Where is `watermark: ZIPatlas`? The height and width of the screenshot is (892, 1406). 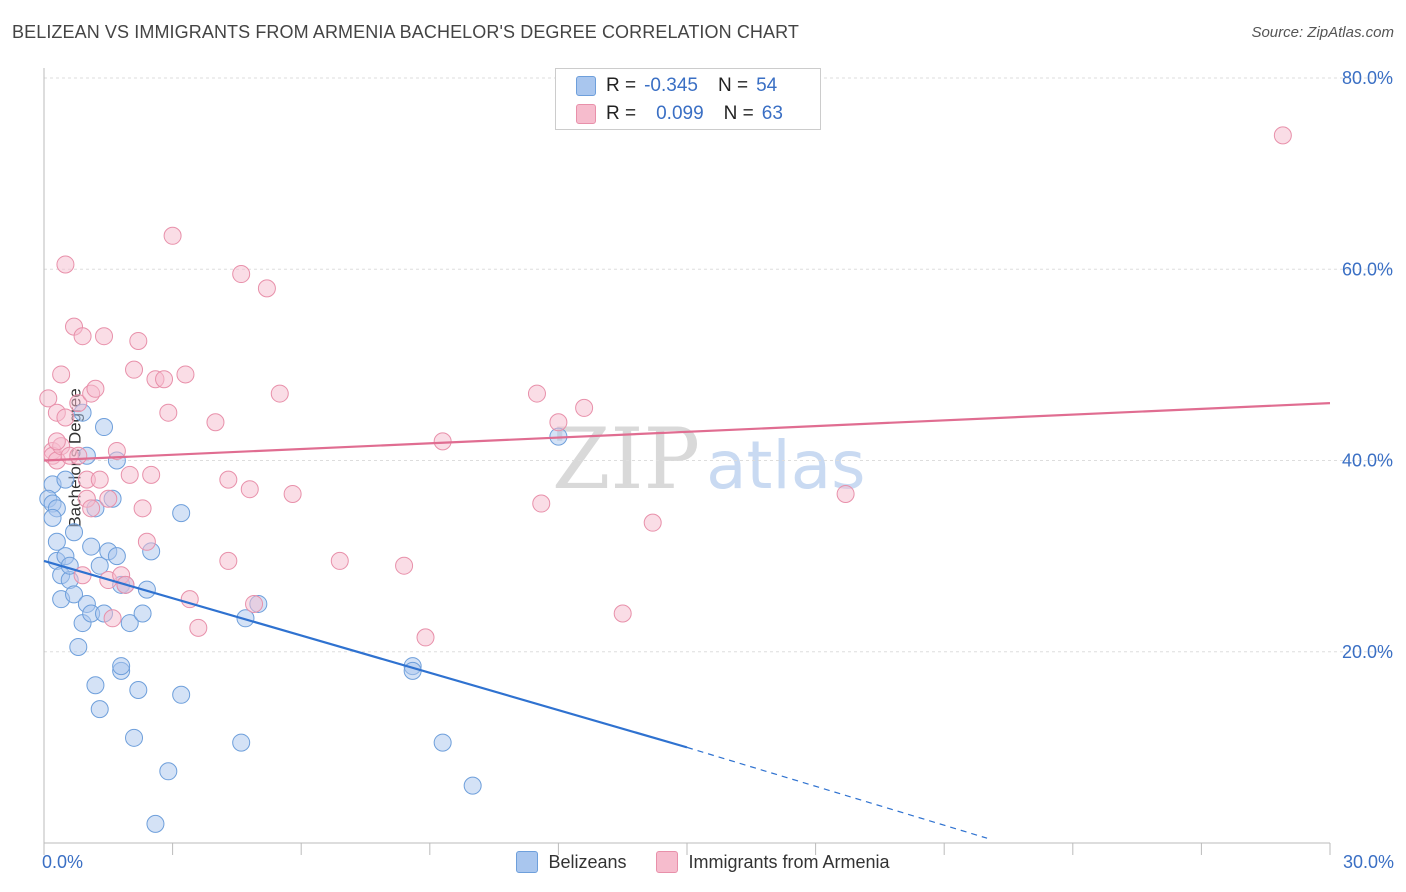 watermark: ZIPatlas is located at coordinates (709, 459).